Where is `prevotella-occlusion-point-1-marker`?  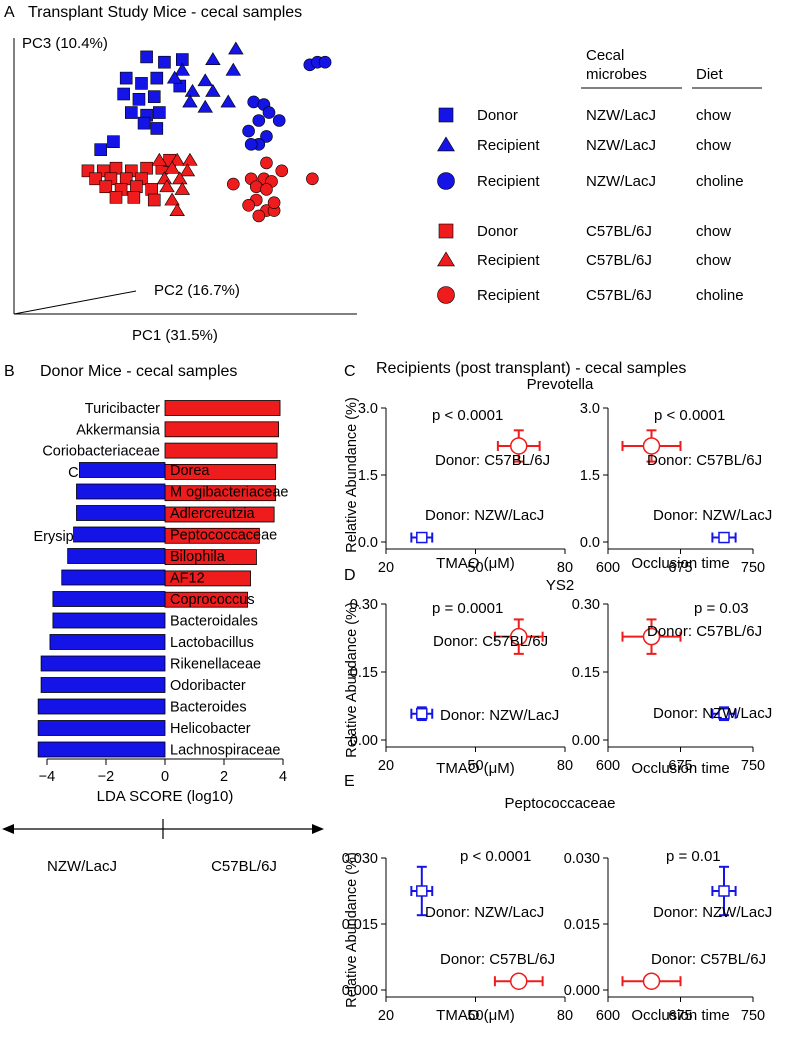
prevotella-occlusion-point-1-marker is located at coordinates (724, 537).